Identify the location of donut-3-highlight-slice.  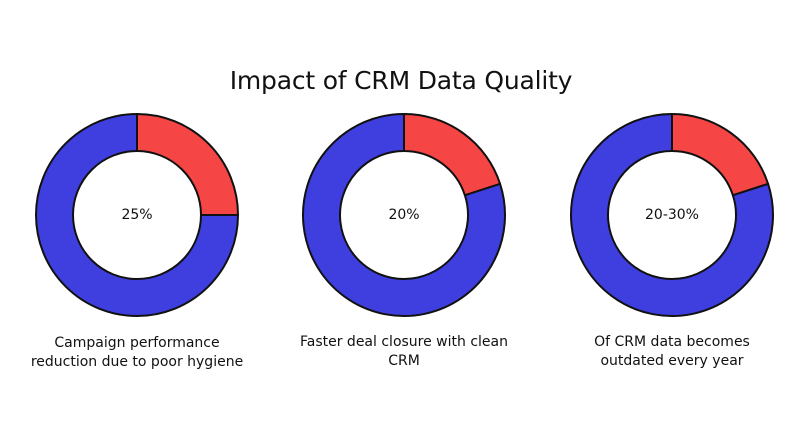
(720, 155).